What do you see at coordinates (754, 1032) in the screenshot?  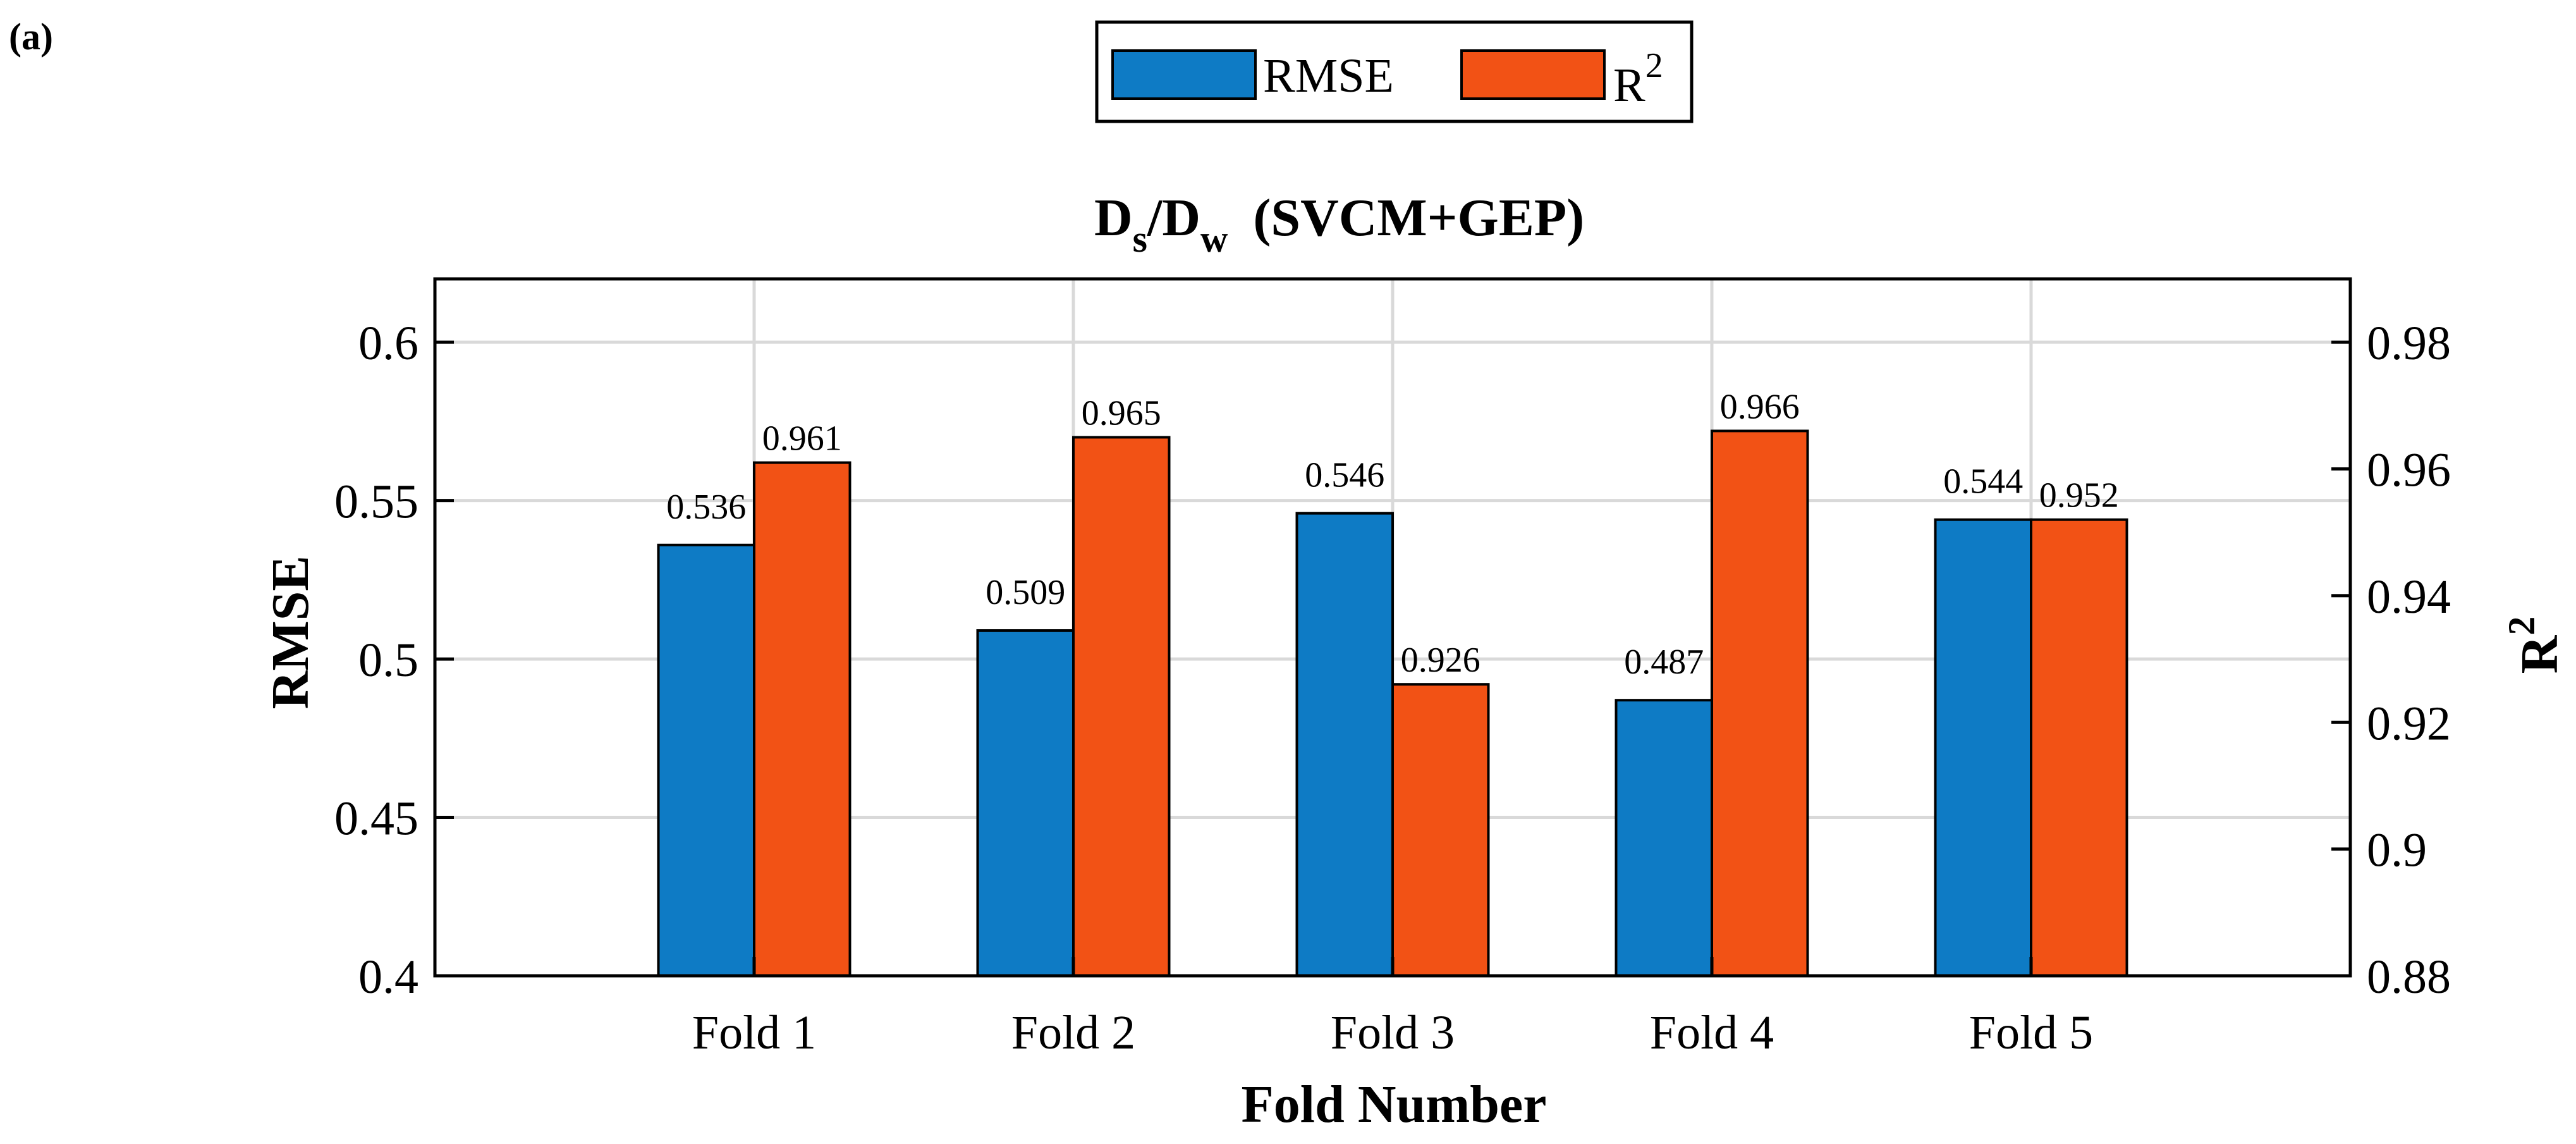 I see `x-tick-label: Fold 1` at bounding box center [754, 1032].